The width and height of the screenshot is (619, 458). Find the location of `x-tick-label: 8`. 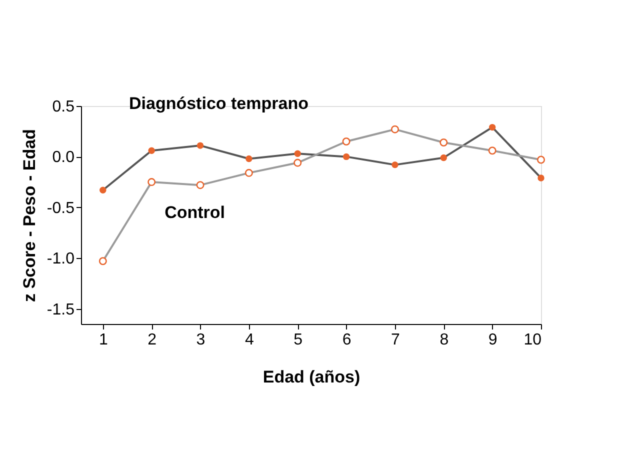

x-tick-label: 8 is located at coordinates (444, 340).